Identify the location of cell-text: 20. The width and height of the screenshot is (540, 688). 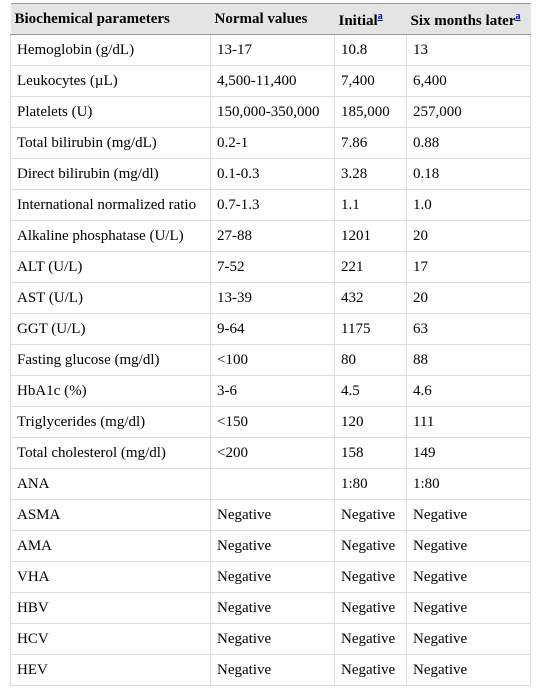
(420, 297).